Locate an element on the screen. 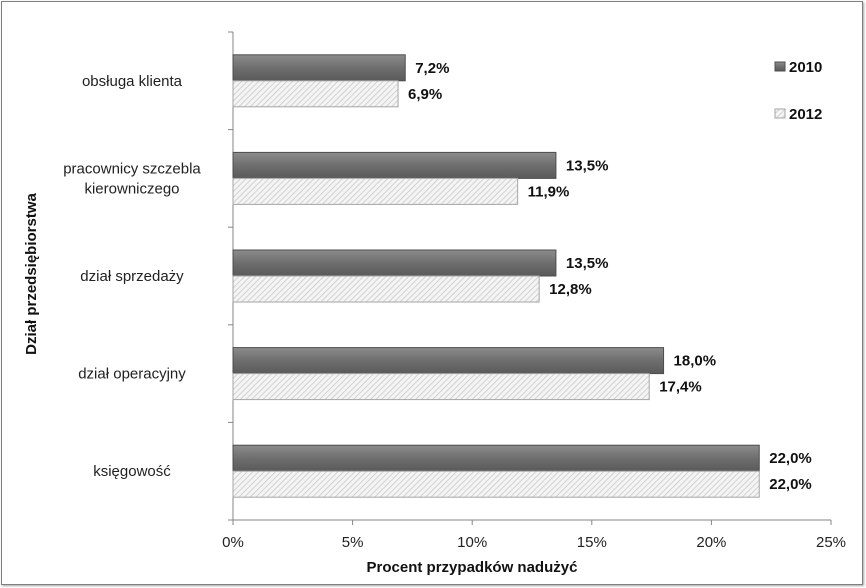 The image size is (866, 588). legend: 2010 2012 is located at coordinates (798, 91).